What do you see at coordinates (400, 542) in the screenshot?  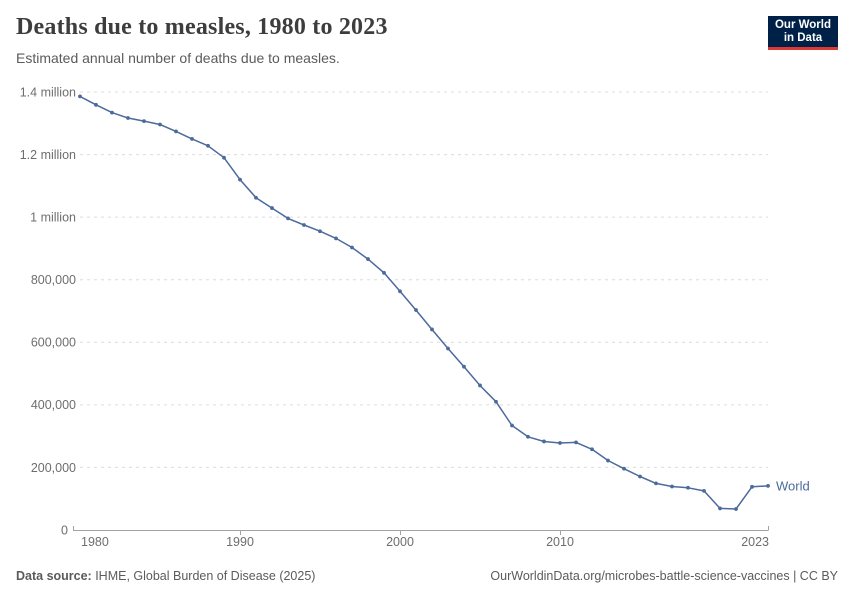 I see `x-axis-tick-label: 2000` at bounding box center [400, 542].